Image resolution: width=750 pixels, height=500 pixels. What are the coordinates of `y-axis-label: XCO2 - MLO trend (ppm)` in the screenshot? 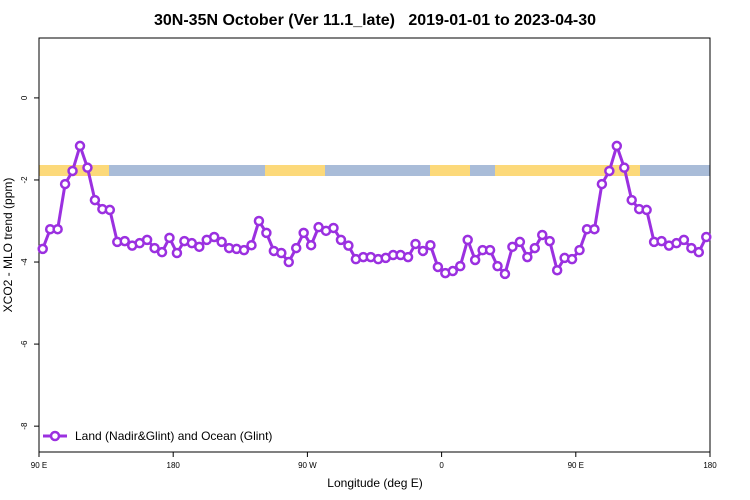 It's located at (8, 245).